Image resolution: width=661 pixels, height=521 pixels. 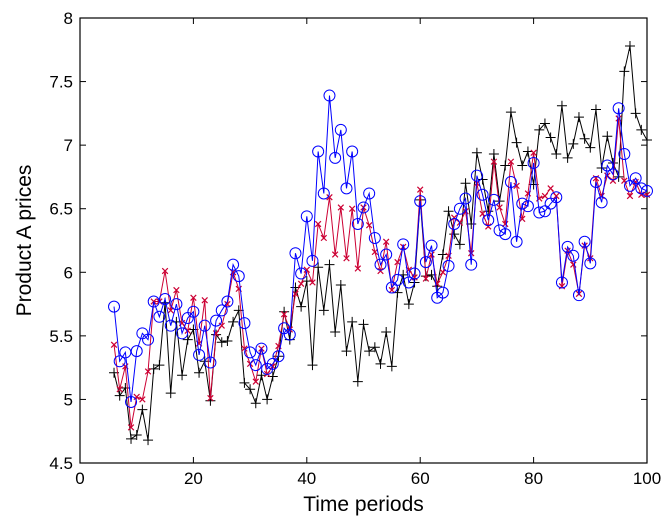 I want to click on y-tick-label: 5, so click(x=68, y=399).